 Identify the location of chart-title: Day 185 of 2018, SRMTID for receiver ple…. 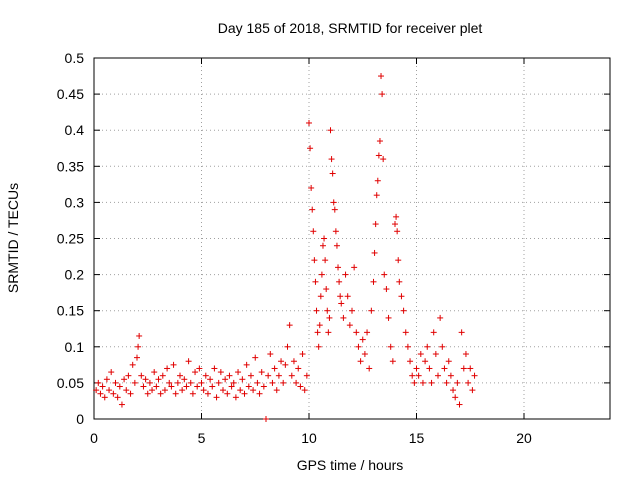
(350, 28).